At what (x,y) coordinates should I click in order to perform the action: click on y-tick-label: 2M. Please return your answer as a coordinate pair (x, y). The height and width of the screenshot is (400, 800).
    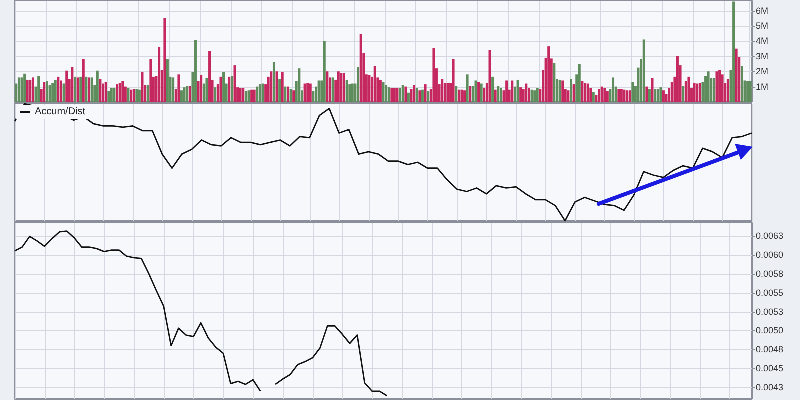
    Looking at the image, I should click on (762, 71).